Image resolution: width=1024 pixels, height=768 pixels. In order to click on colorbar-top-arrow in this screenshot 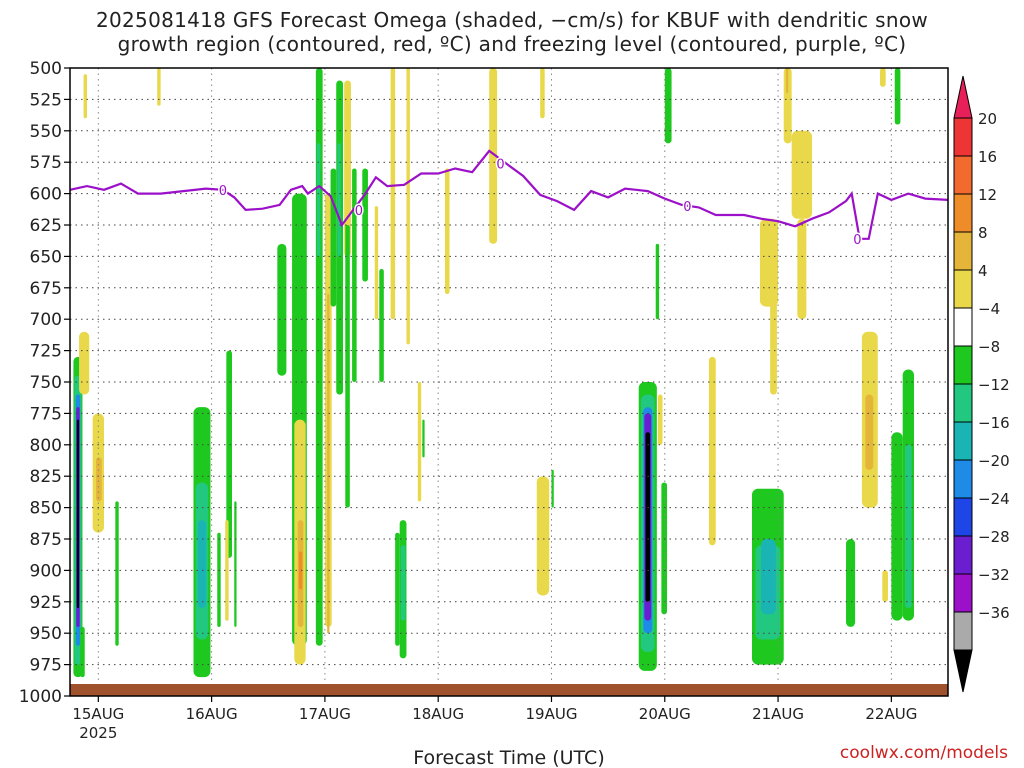, I will do `click(963, 97)`.